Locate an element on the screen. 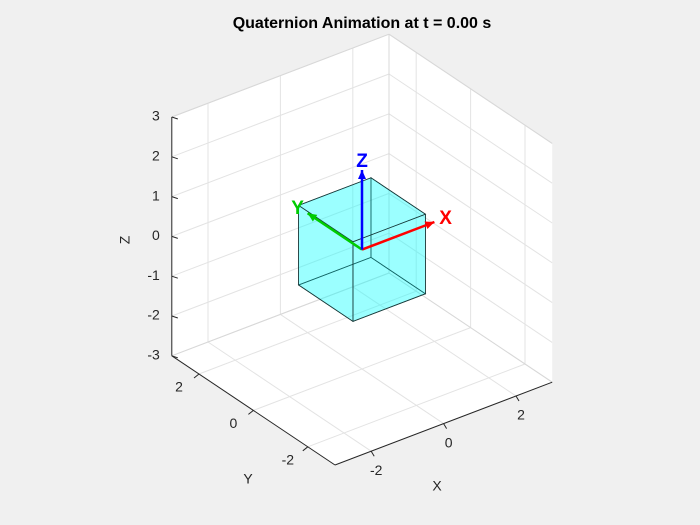 The height and width of the screenshot is (525, 700). z-tick-label: 1 is located at coordinates (156, 195).